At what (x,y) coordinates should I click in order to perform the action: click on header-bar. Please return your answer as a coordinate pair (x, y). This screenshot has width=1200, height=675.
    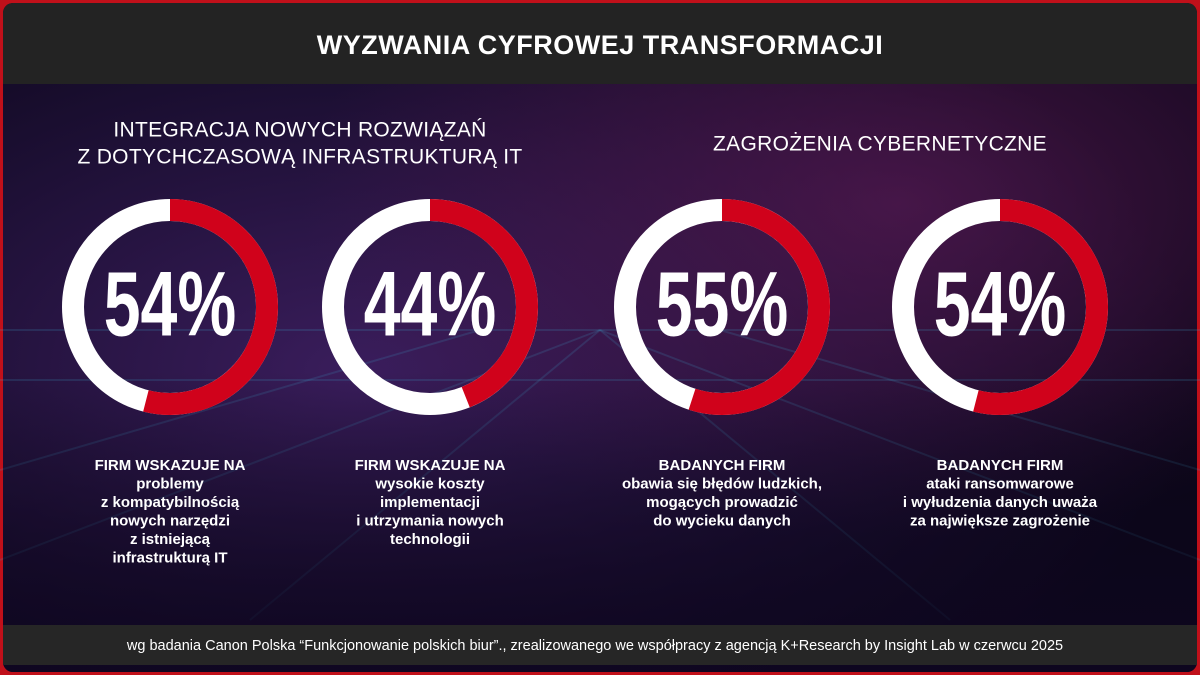
    Looking at the image, I should click on (600, 43).